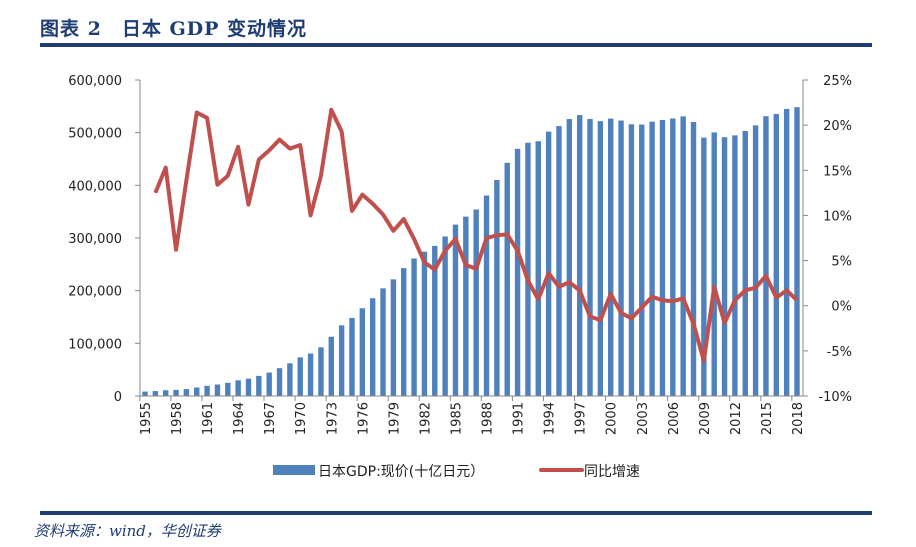 This screenshot has width=916, height=547. Describe the element at coordinates (127, 531) in the screenshot. I see `source-note: 资料来源：wind，华创证券` at that location.